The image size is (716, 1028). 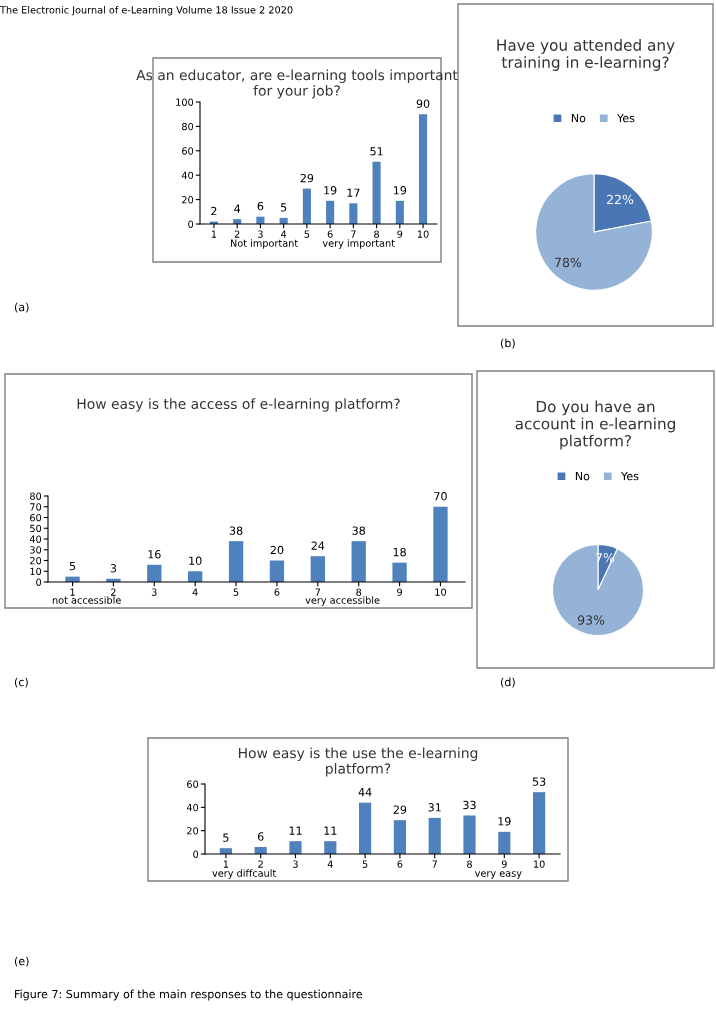 I want to click on text: (c), so click(x=21, y=682).